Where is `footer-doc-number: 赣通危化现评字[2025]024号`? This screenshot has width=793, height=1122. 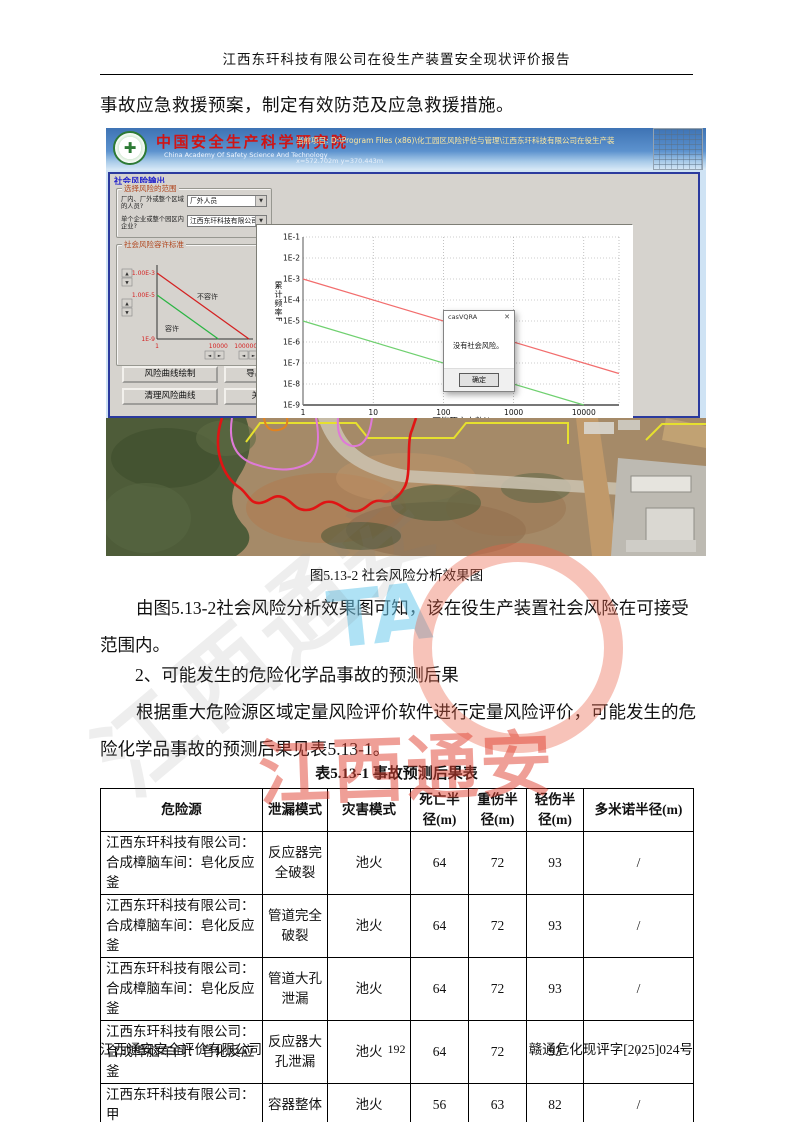 footer-doc-number: 赣通危化现评字[2025]024号 is located at coordinates (610, 1049).